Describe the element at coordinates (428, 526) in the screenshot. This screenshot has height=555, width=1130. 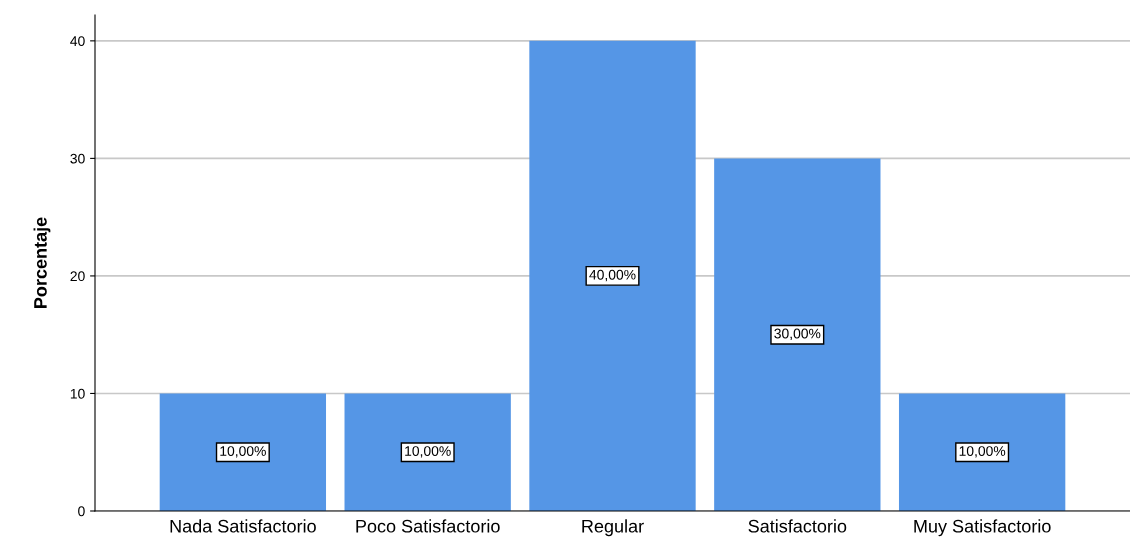
I see `x-tick-label: Poco Satisfactorio` at that location.